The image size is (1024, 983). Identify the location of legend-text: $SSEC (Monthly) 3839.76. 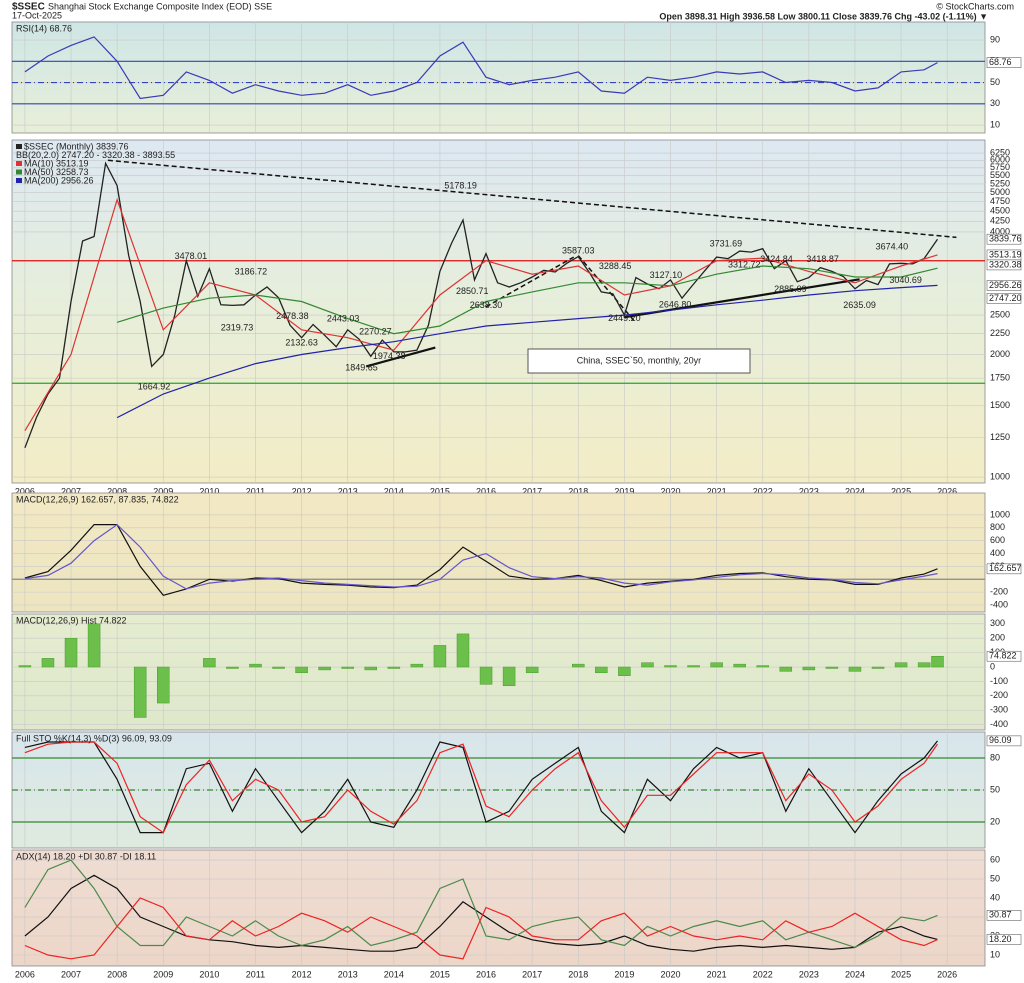
(76, 146).